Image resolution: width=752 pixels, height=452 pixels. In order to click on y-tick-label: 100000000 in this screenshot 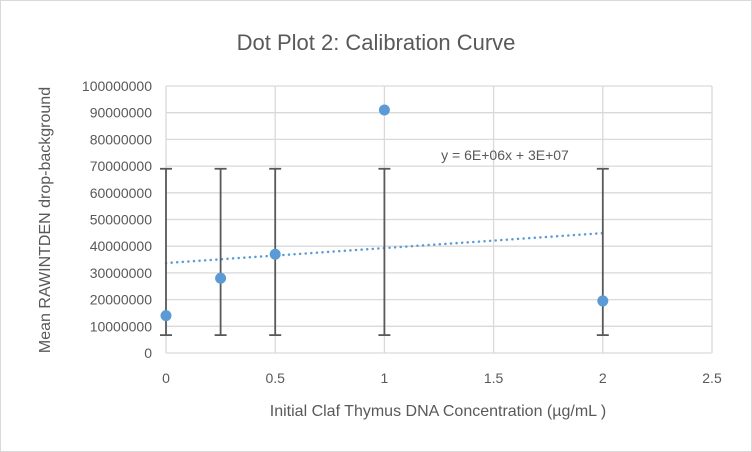, I will do `click(117, 86)`.